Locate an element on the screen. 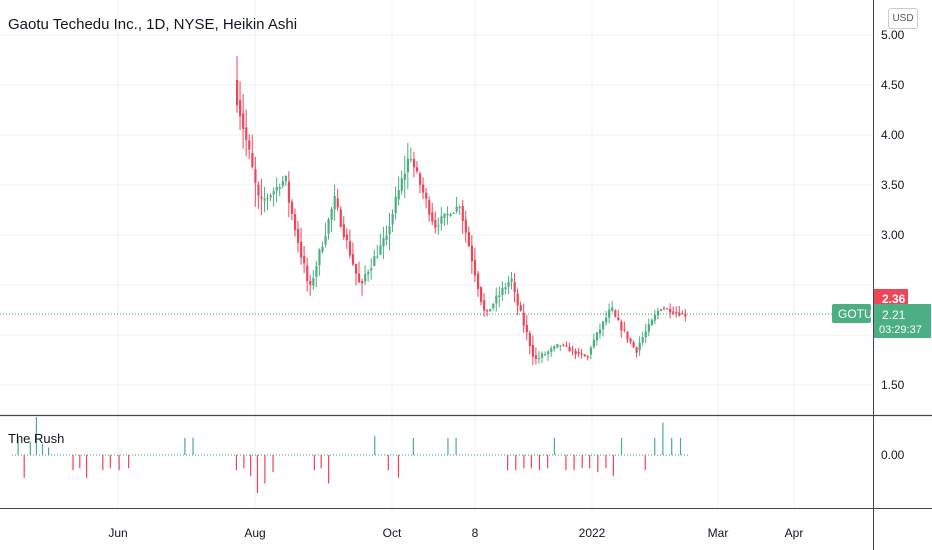 This screenshot has width=932, height=550. countdown-label: 03:29:37 is located at coordinates (900, 330).